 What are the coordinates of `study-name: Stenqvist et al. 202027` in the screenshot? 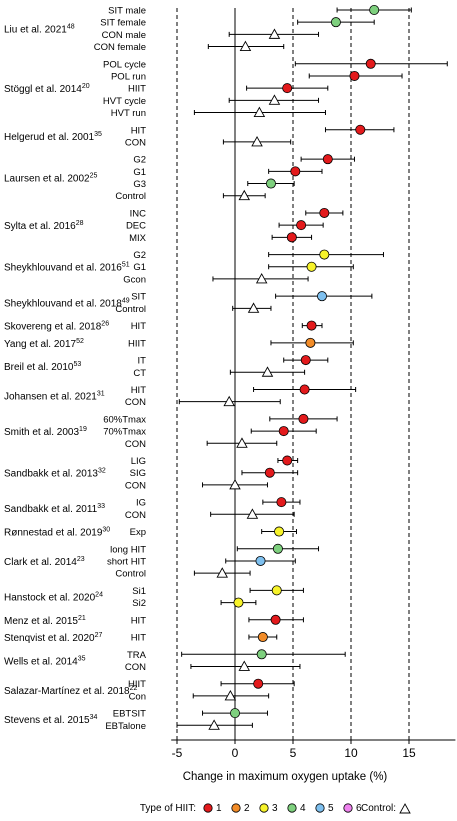 It's located at (53, 638).